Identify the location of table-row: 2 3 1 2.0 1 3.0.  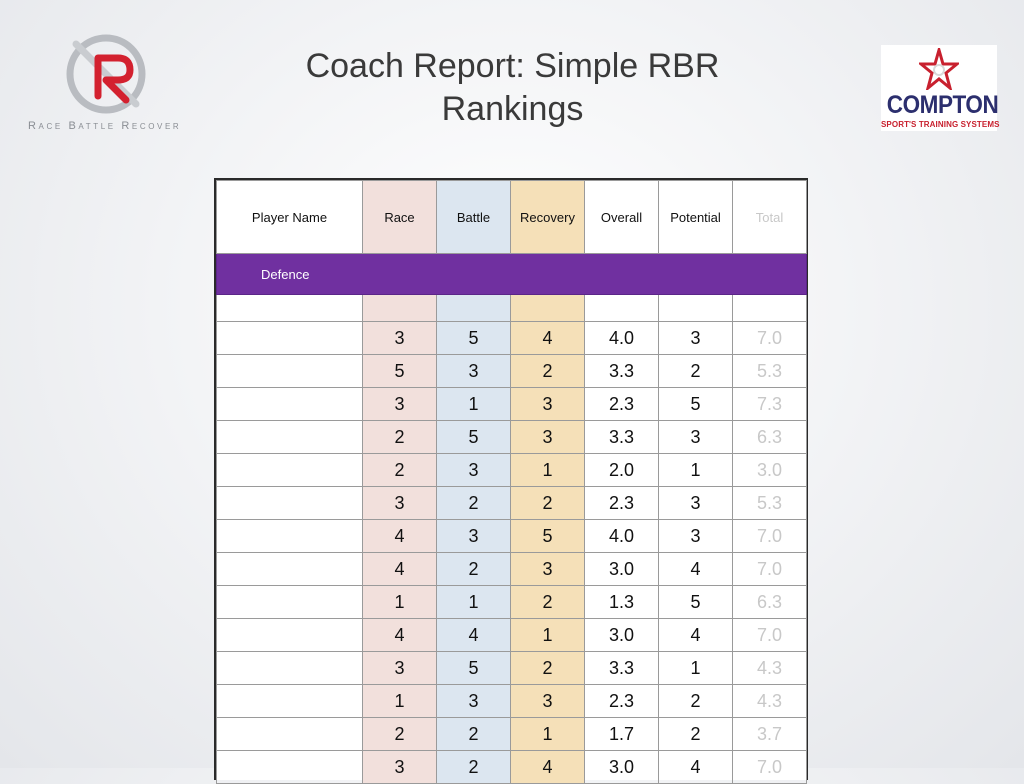
(511, 470).